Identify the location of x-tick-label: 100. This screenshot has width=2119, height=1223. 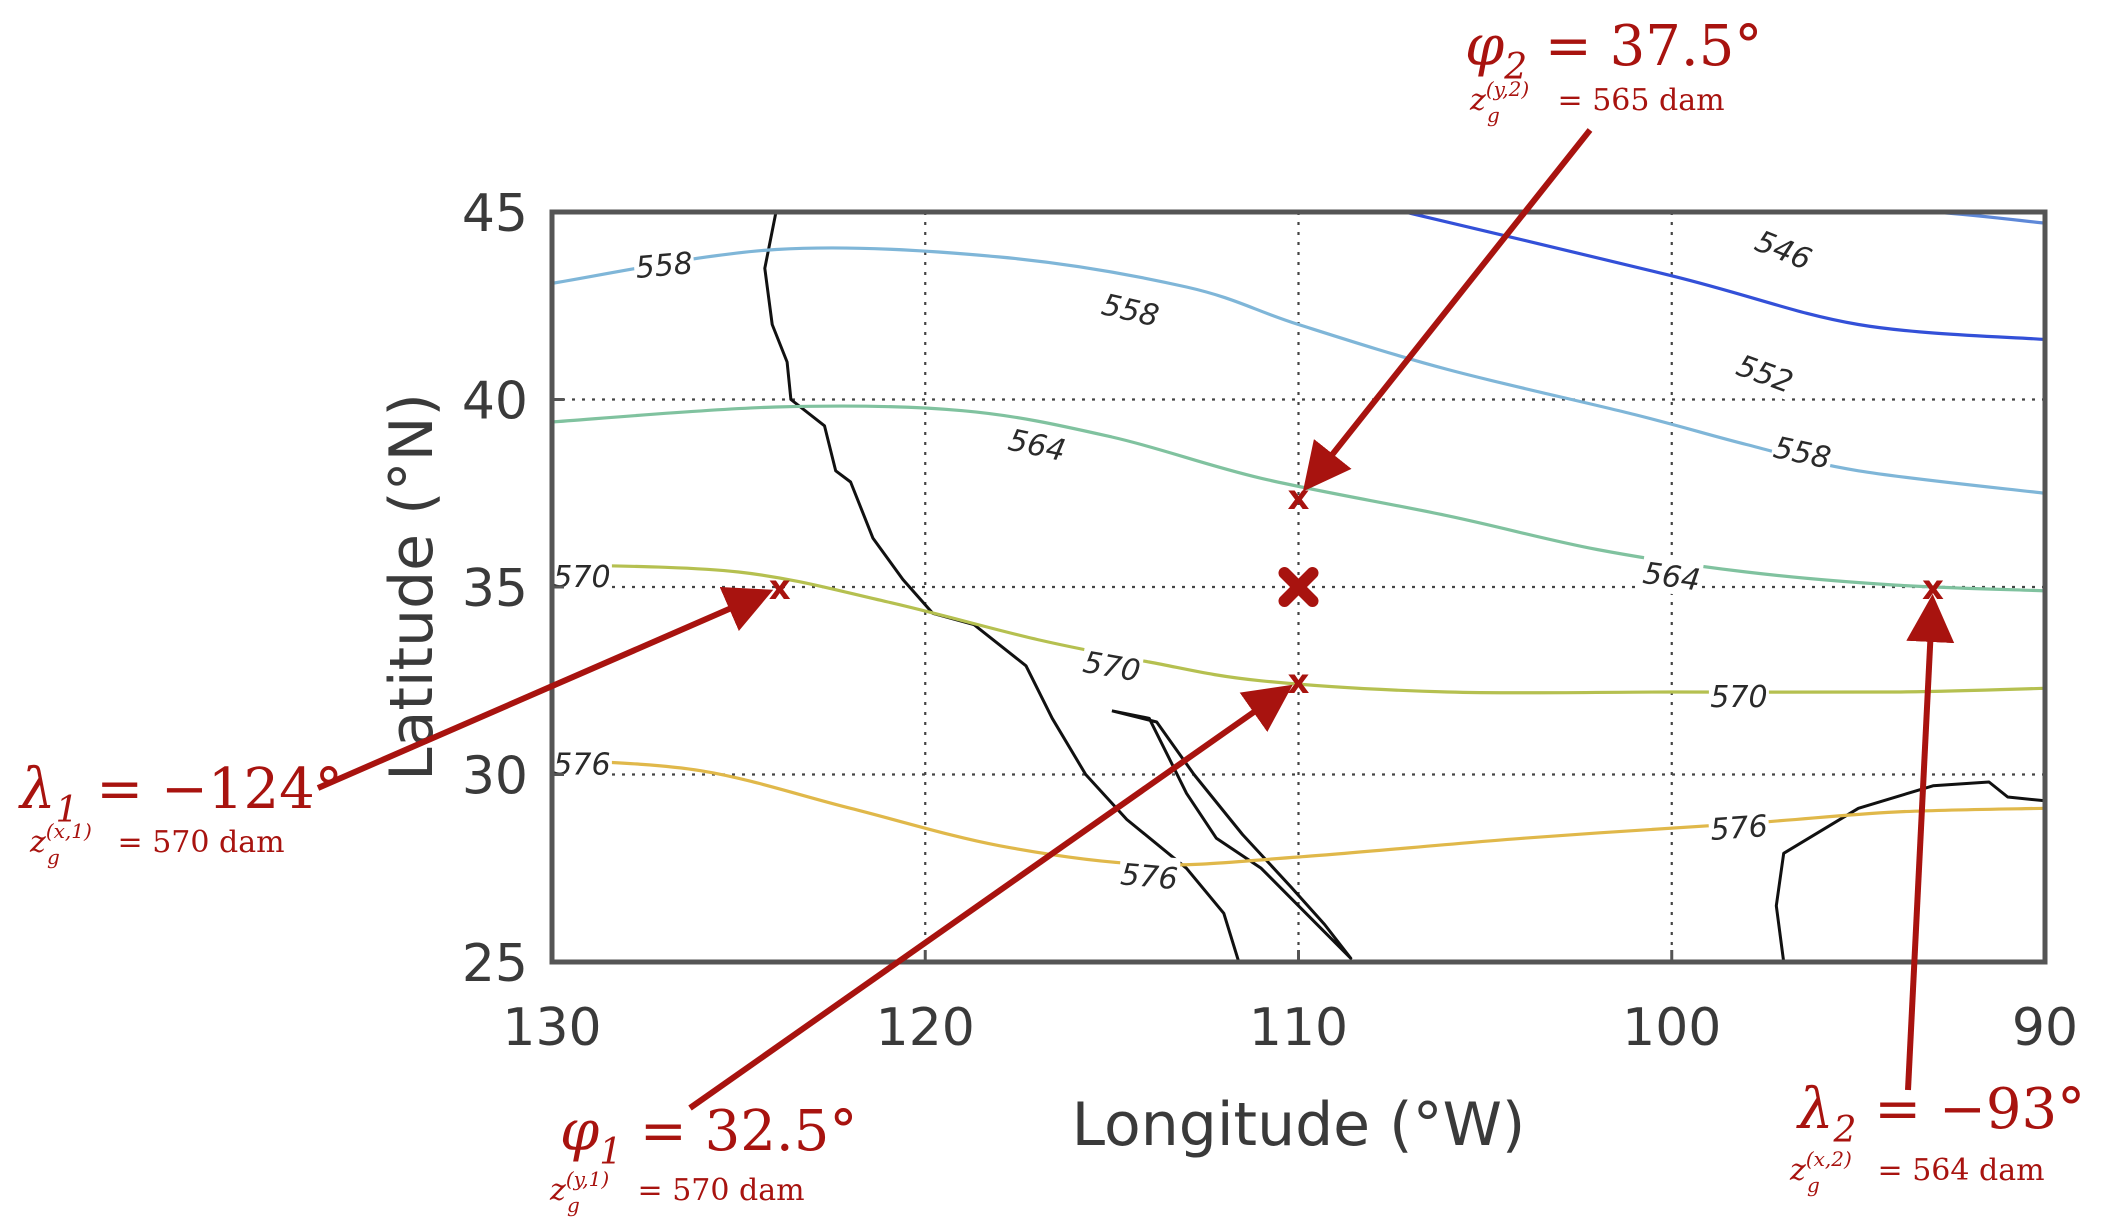
(1671, 1028).